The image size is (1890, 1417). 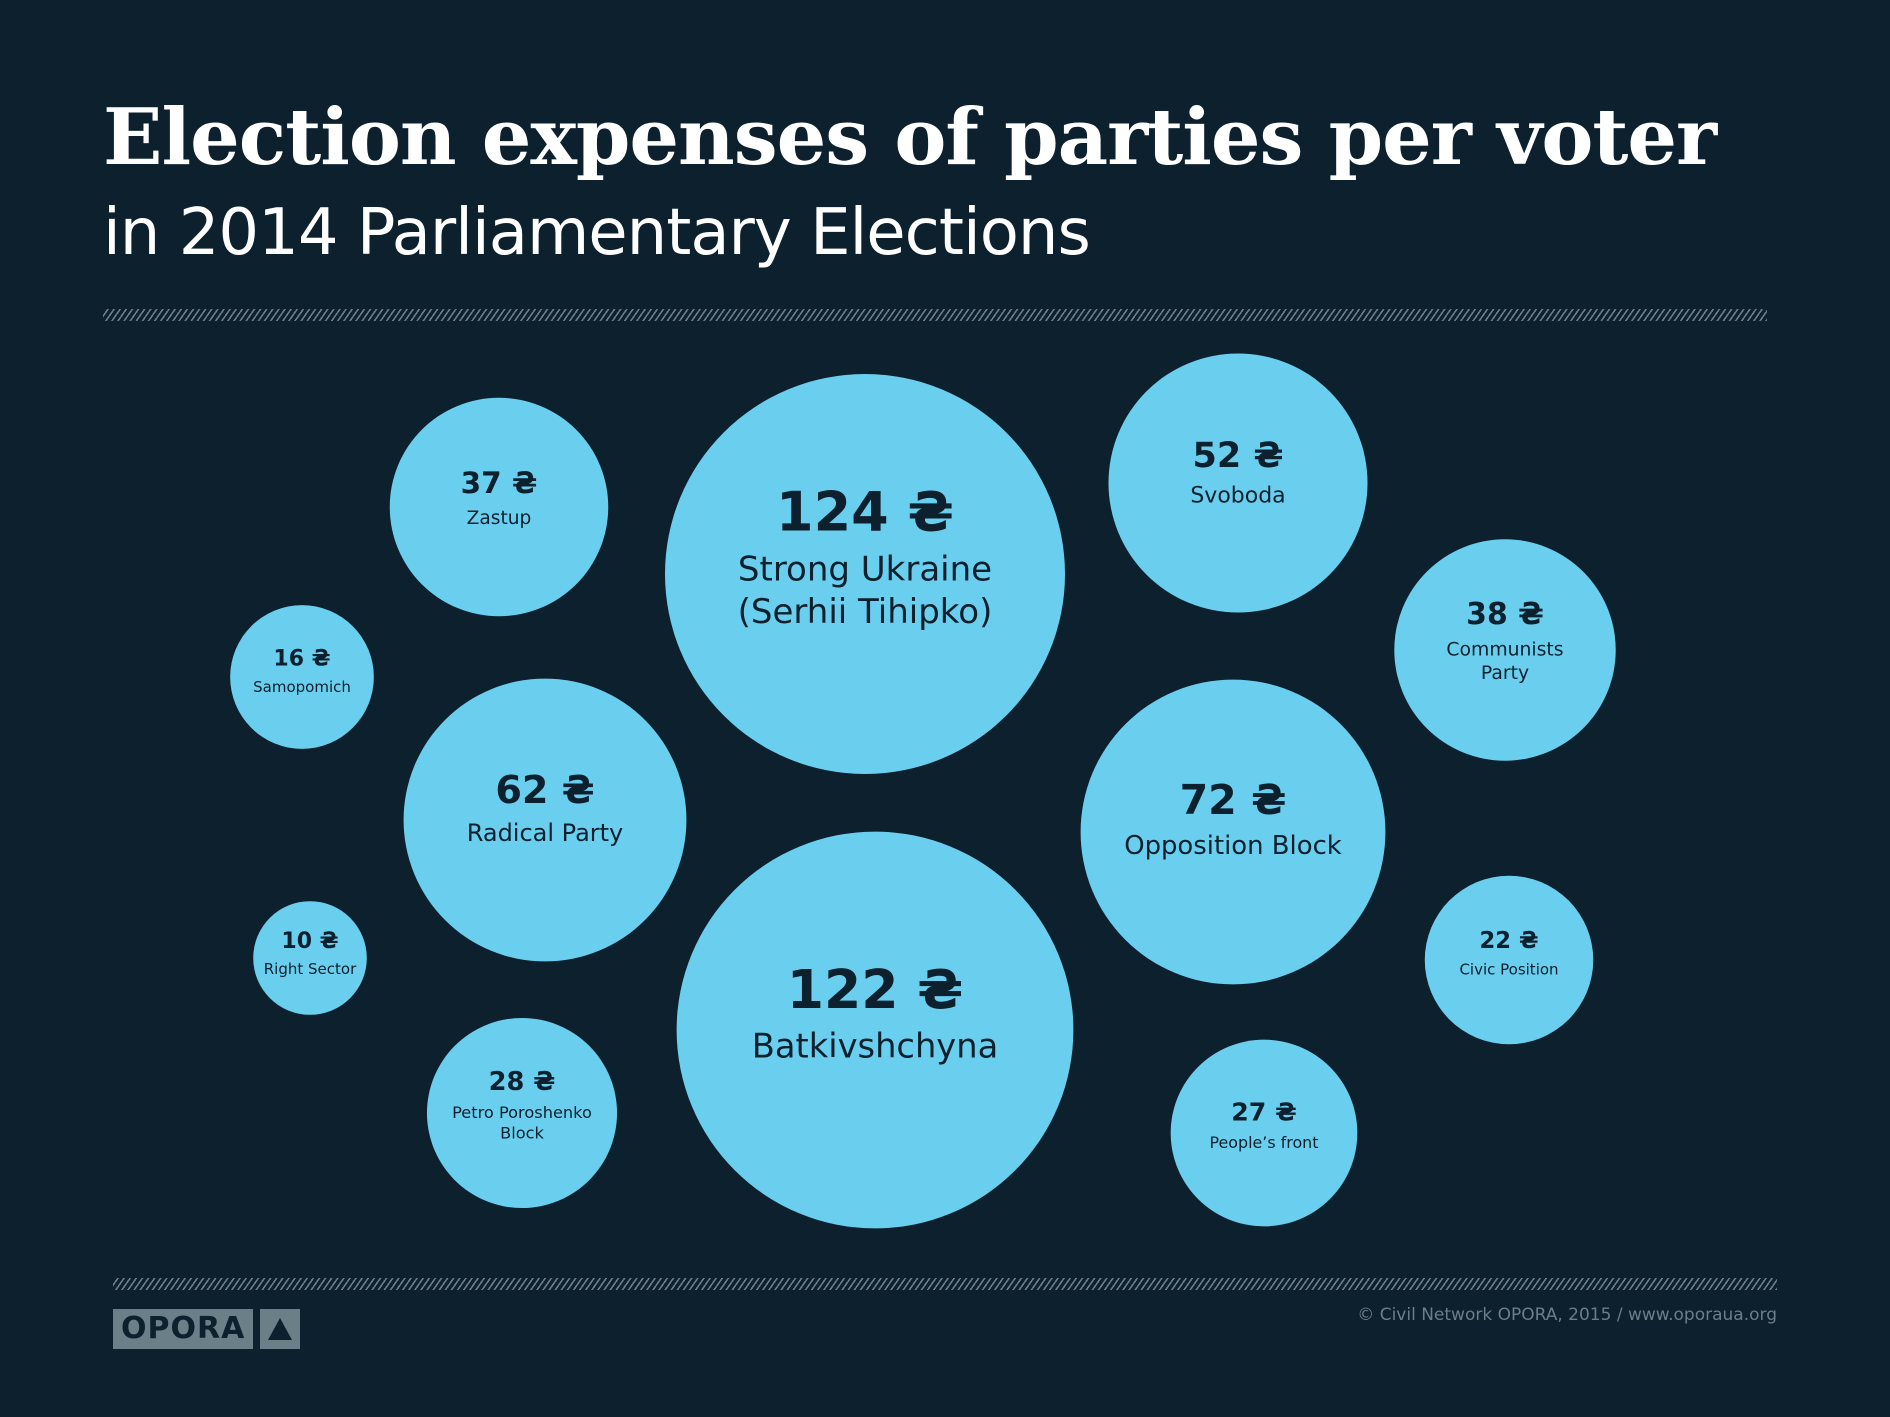 I want to click on bubble-value: 38 ₴, so click(x=1505, y=614).